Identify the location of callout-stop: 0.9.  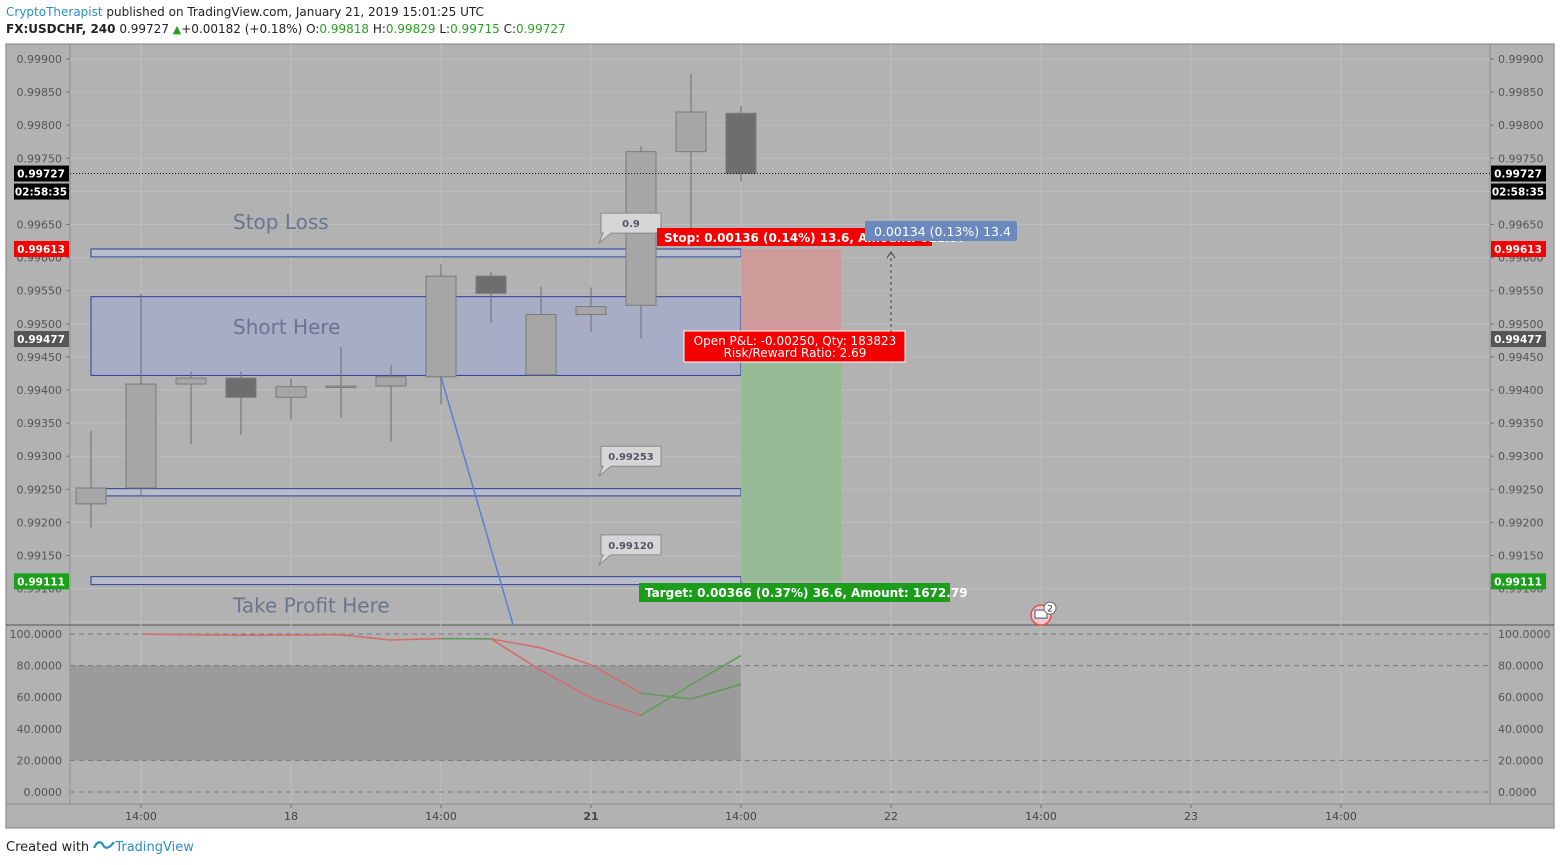
(630, 228).